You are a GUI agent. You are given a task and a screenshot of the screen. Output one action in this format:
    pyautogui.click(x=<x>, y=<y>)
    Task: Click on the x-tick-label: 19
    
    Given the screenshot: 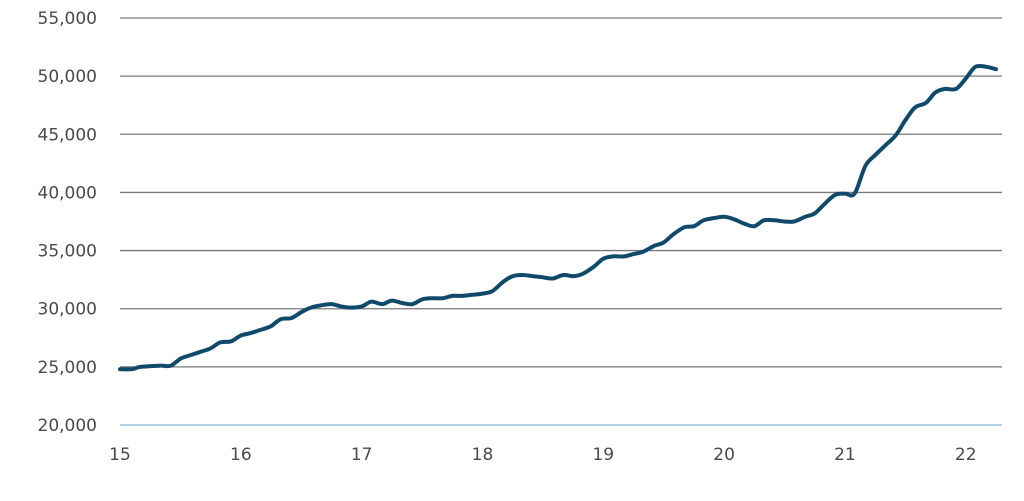 What is the action you would take?
    pyautogui.click(x=603, y=455)
    